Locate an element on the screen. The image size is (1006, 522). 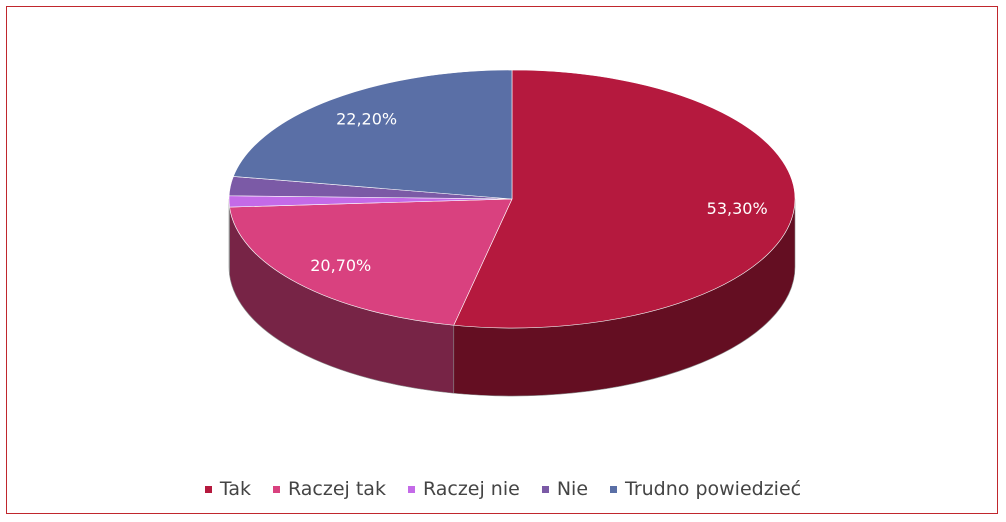
data-label: 20,70% is located at coordinates (340, 265).